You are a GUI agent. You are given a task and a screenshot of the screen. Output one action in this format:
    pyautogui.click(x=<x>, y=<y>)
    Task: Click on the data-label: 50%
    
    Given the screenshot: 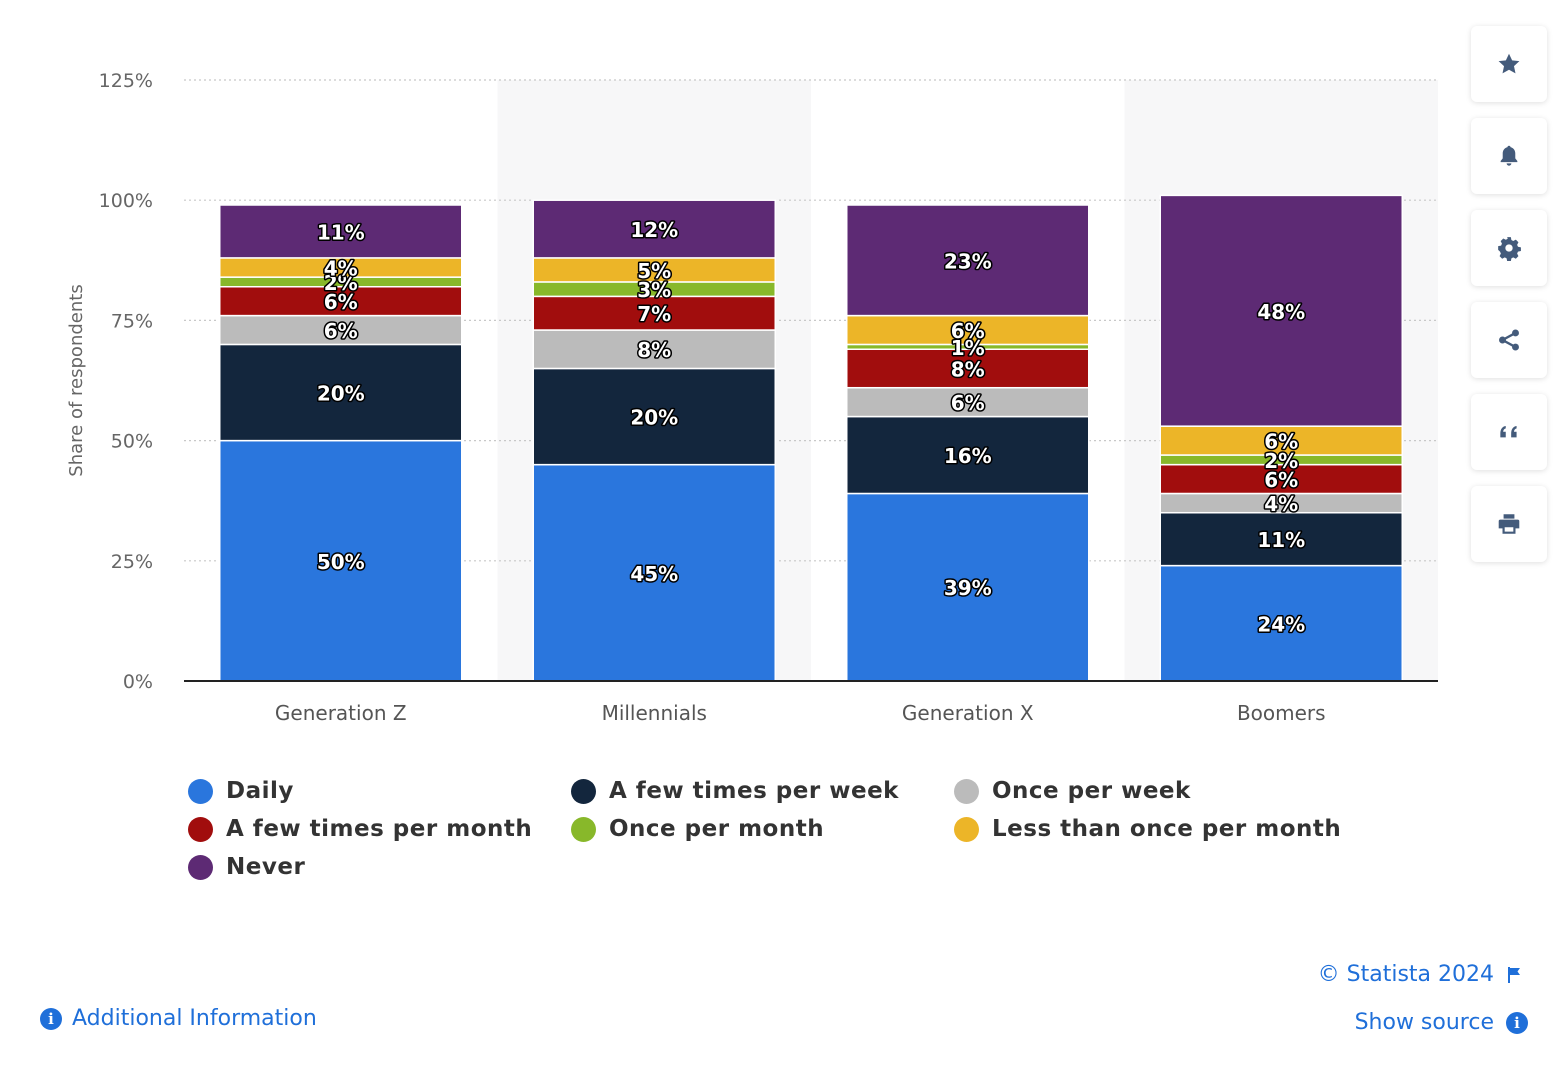 What is the action you would take?
    pyautogui.click(x=341, y=562)
    